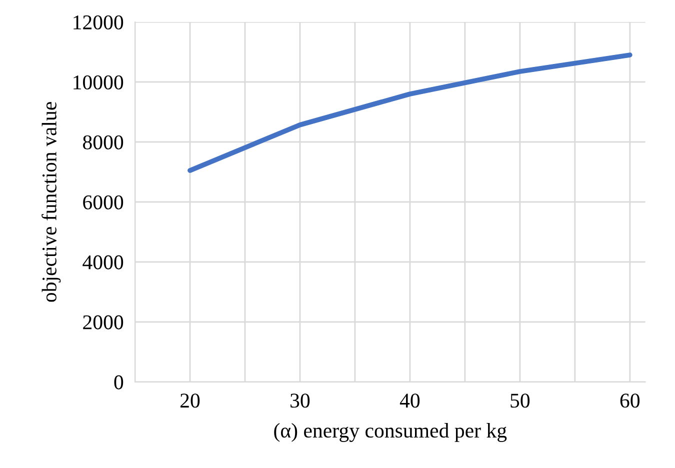 This screenshot has height=468, width=675. What do you see at coordinates (99, 82) in the screenshot?
I see `y-tick-label: 10000` at bounding box center [99, 82].